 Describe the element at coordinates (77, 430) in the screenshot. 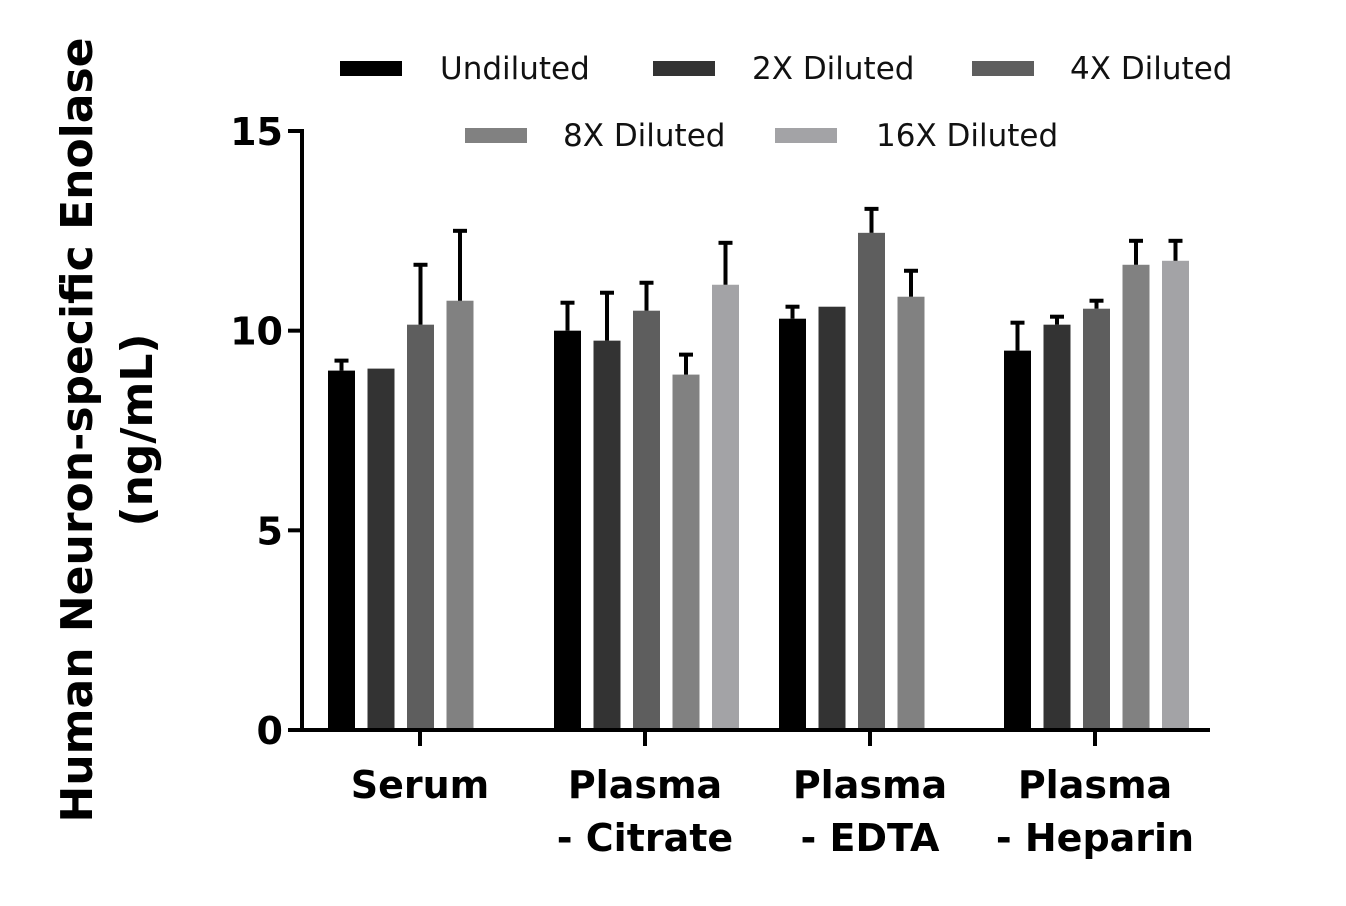

I see `y-axis-label-line-1: Human Neuron-specific Enolase` at that location.